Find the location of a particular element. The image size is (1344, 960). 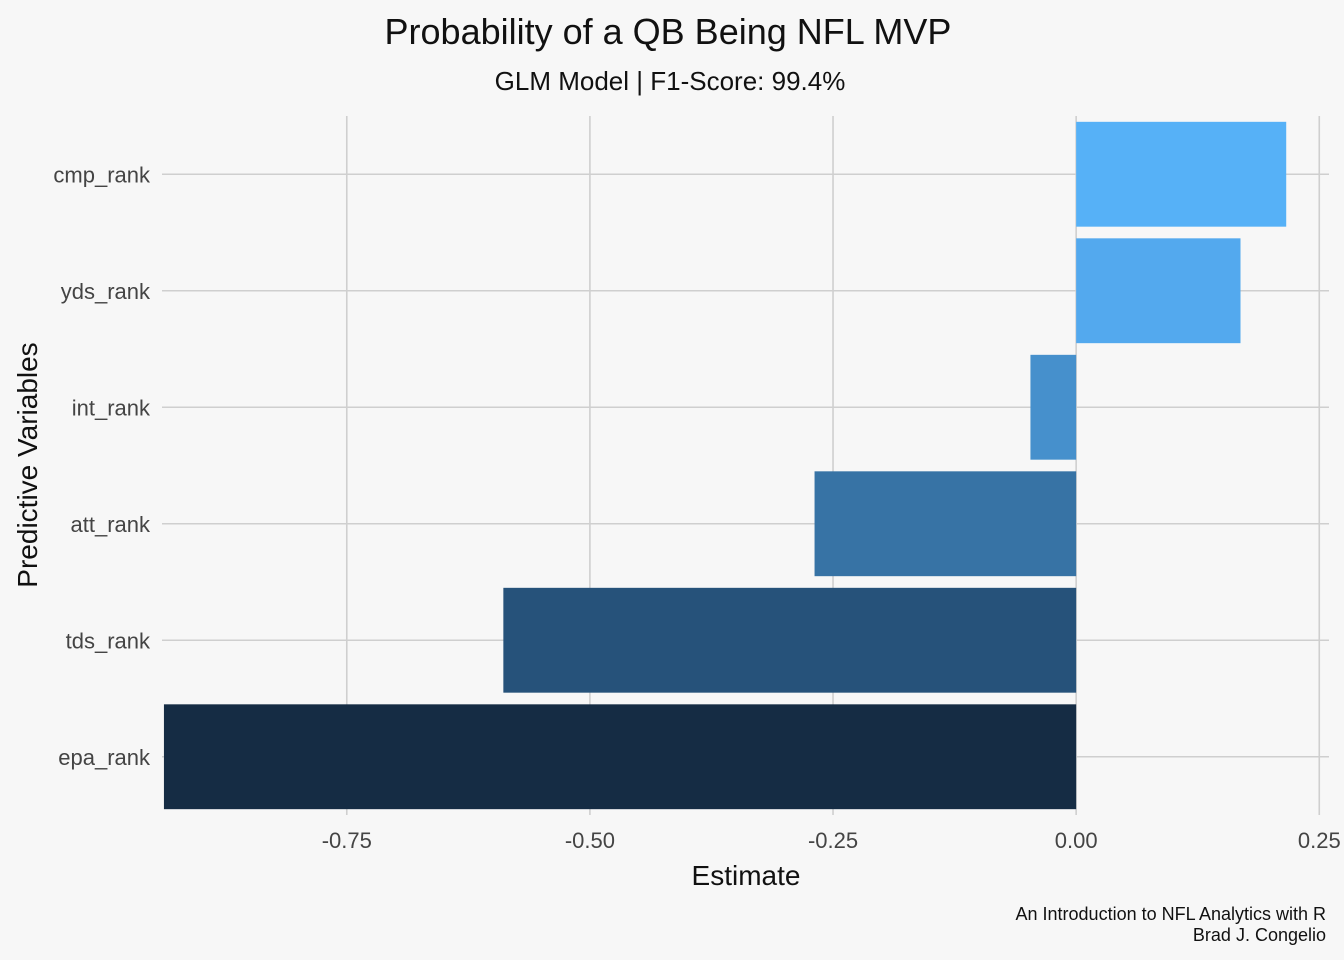

bar-tds-rank is located at coordinates (790, 640).